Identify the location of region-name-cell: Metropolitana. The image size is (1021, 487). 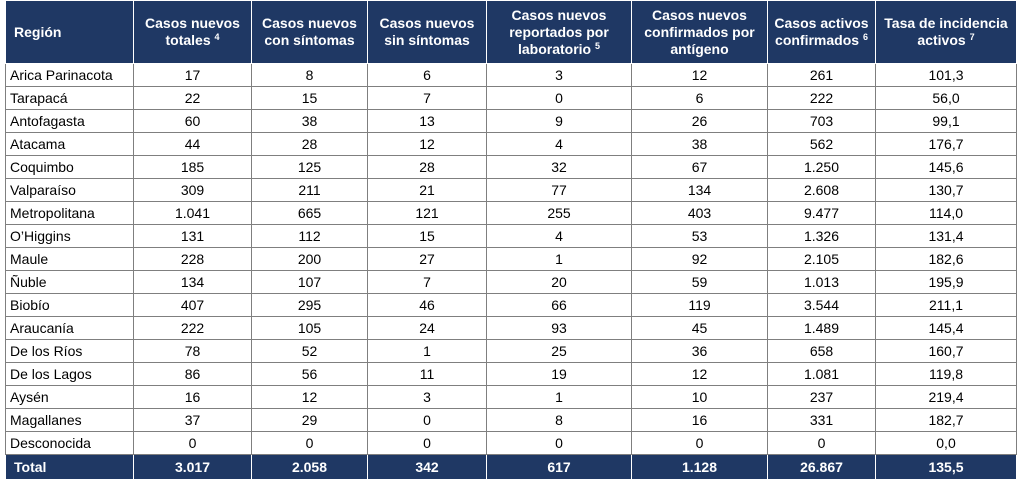
(69, 213).